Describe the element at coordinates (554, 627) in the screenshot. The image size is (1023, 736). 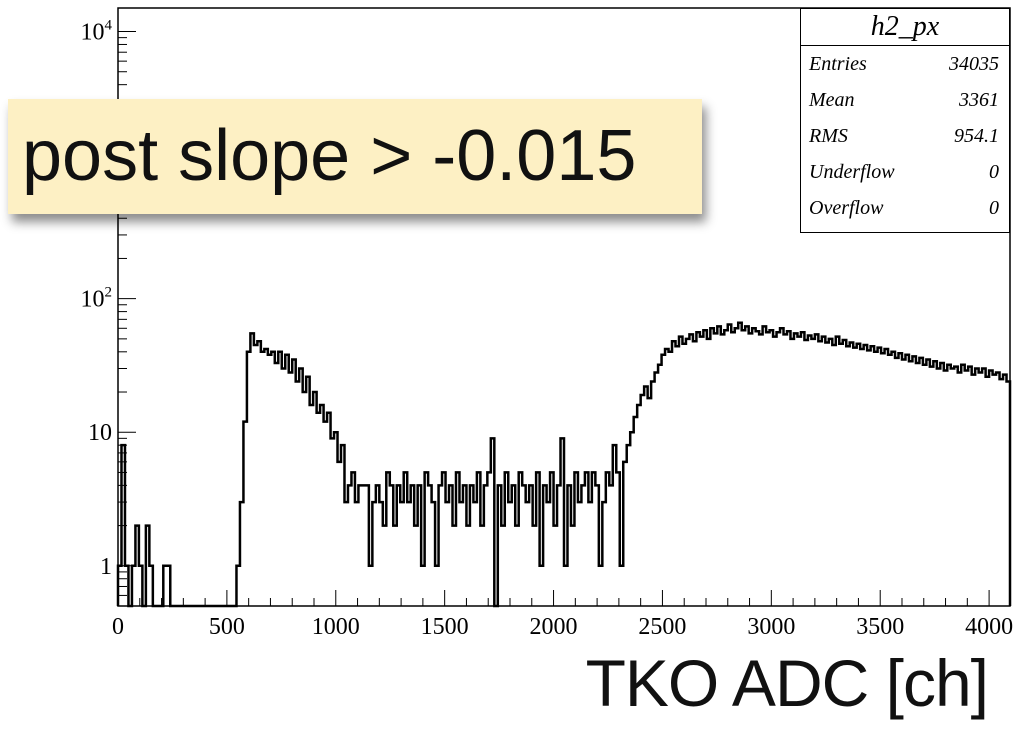
I see `x-tick-label: 2000` at that location.